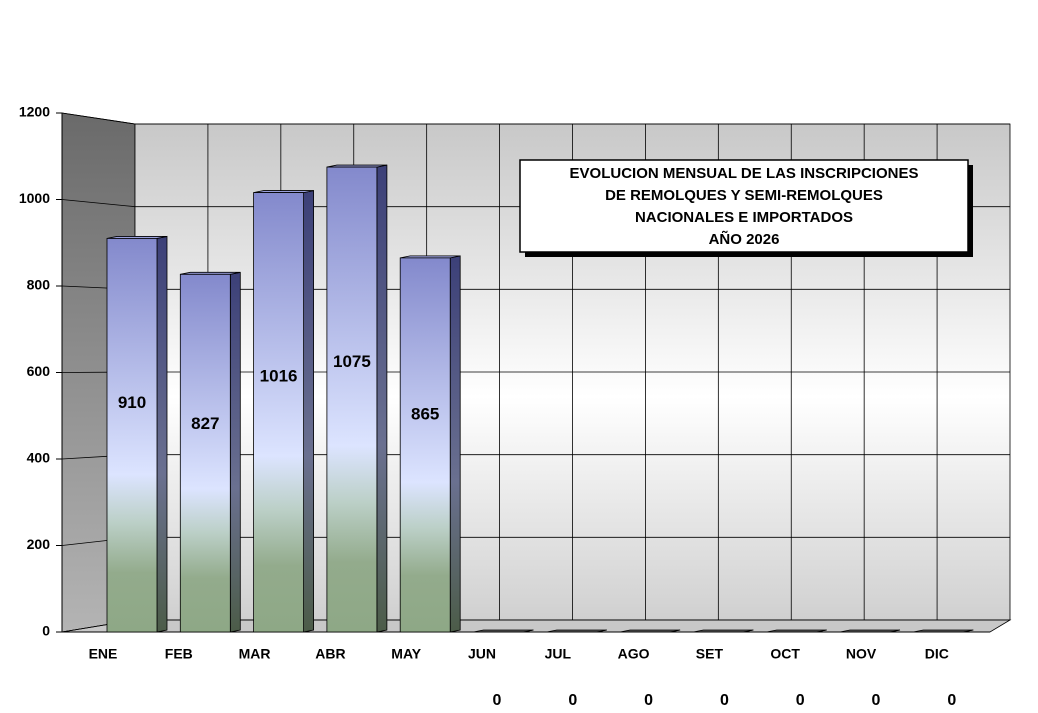 This screenshot has height=713, width=1038. Describe the element at coordinates (937, 654) in the screenshot. I see `x-tick-label: DIC` at that location.